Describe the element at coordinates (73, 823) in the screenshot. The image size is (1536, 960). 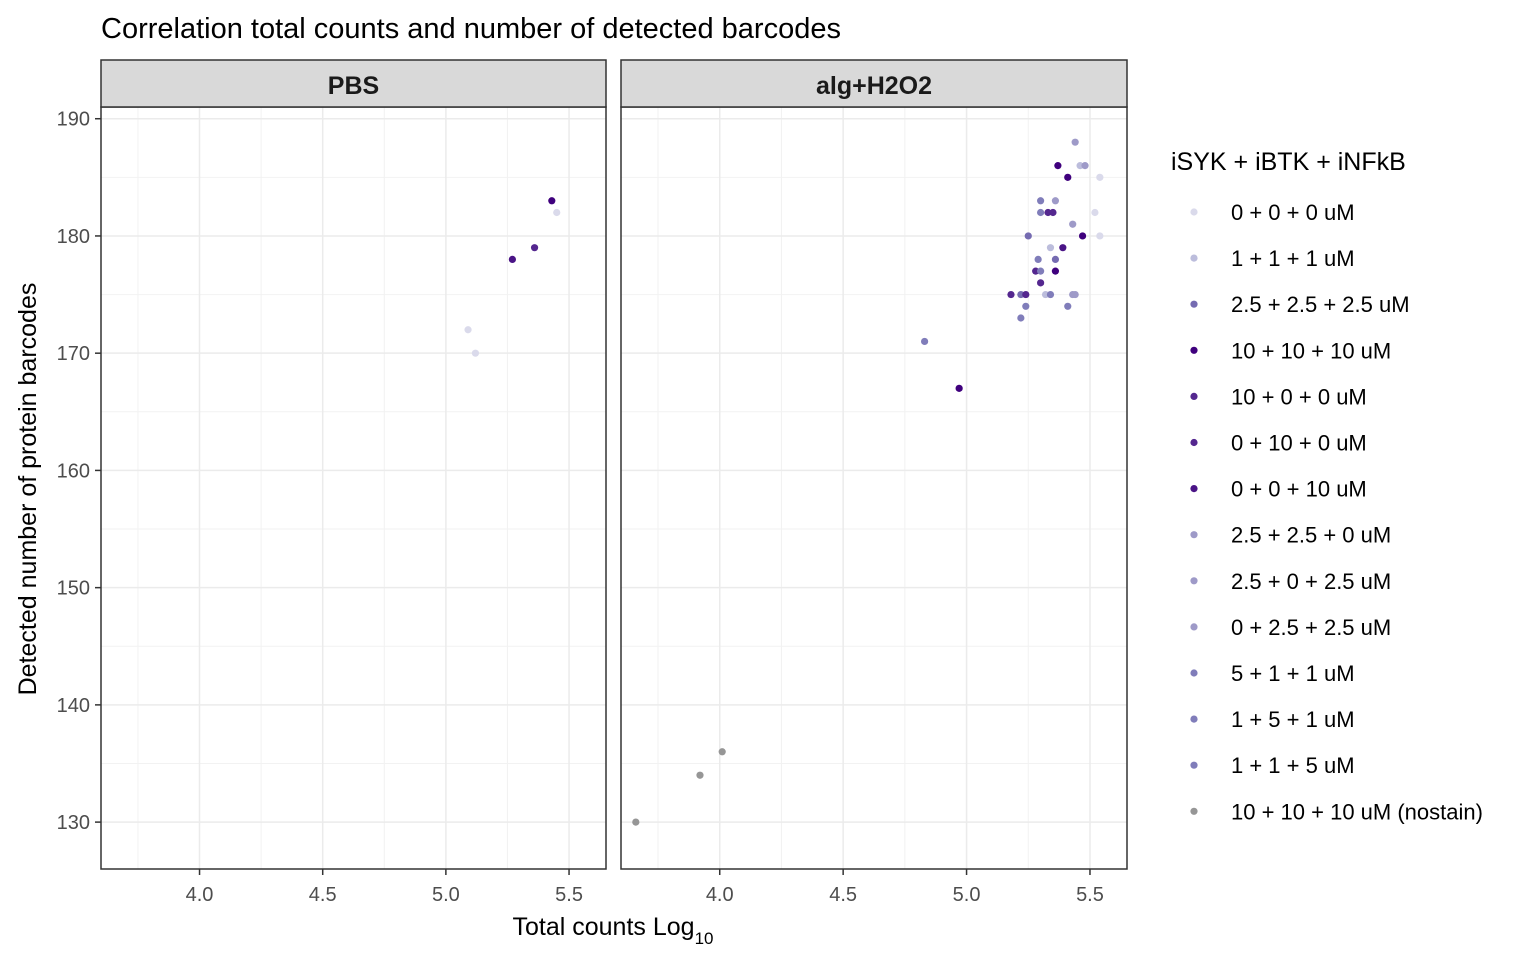
I see `y-tick-label: 130` at that location.